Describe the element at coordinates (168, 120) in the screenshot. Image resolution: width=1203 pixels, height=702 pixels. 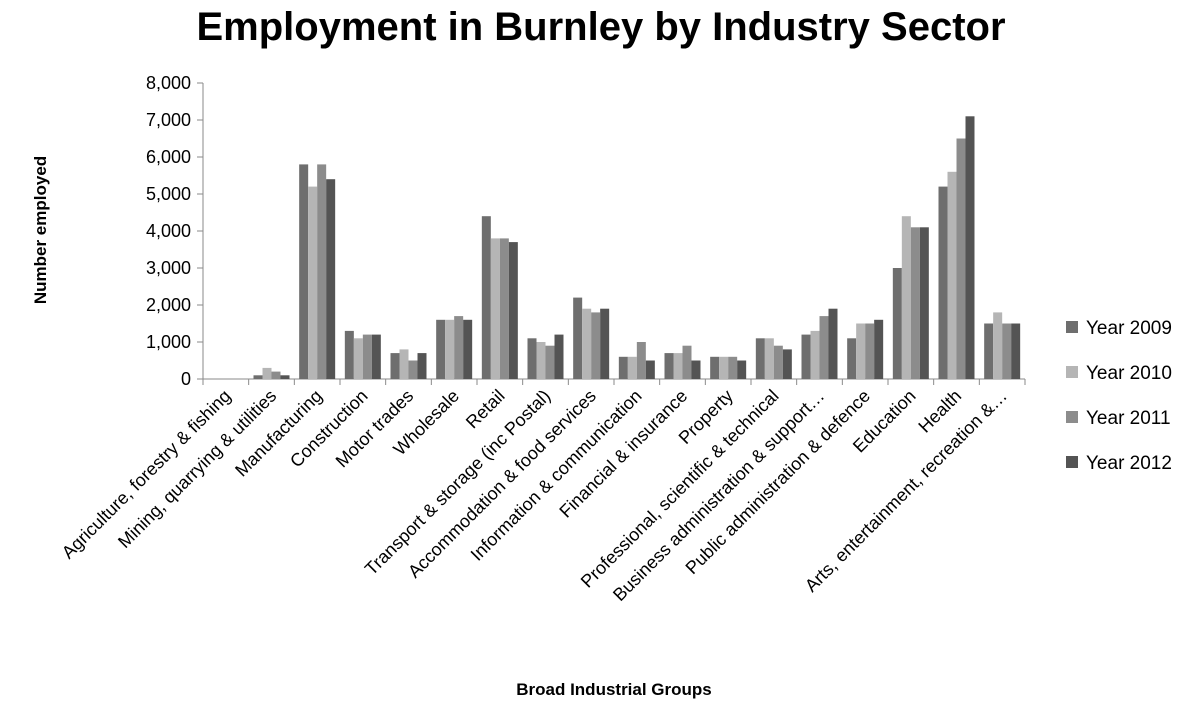
I see `y-tick-label: 7,000` at that location.